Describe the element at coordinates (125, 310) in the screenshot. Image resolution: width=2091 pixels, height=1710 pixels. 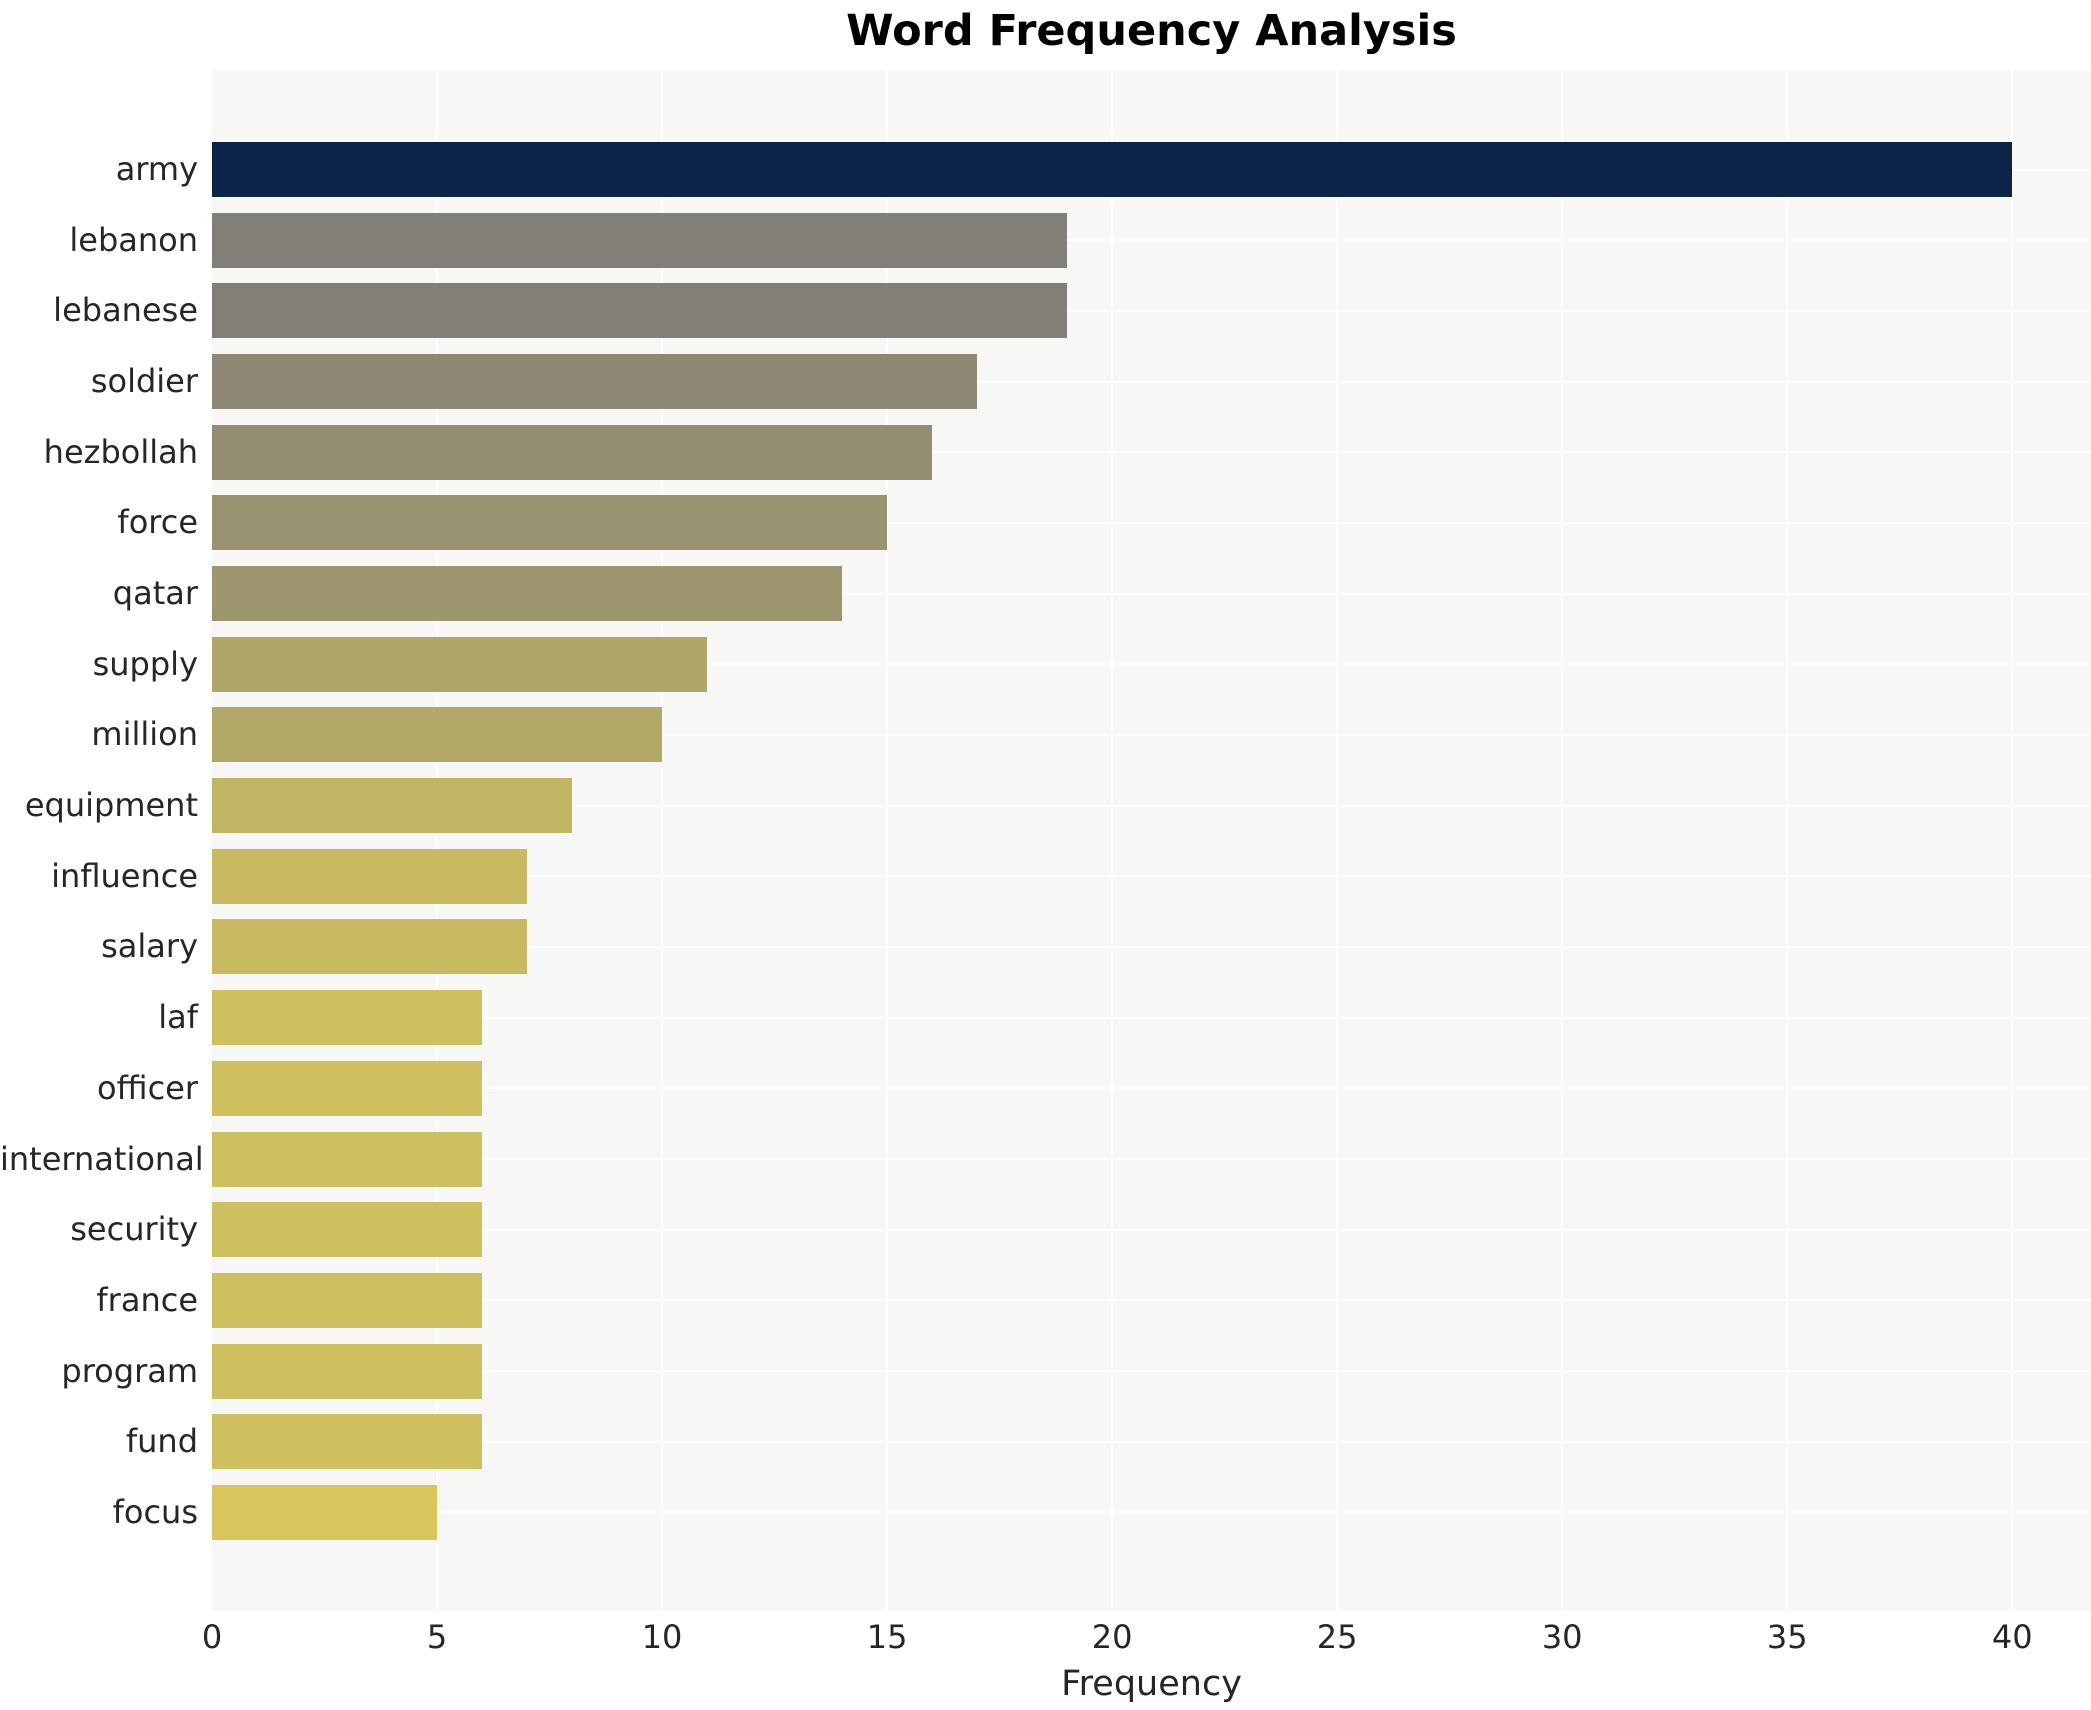
I see `y-label-lebanese: lebanese` at that location.